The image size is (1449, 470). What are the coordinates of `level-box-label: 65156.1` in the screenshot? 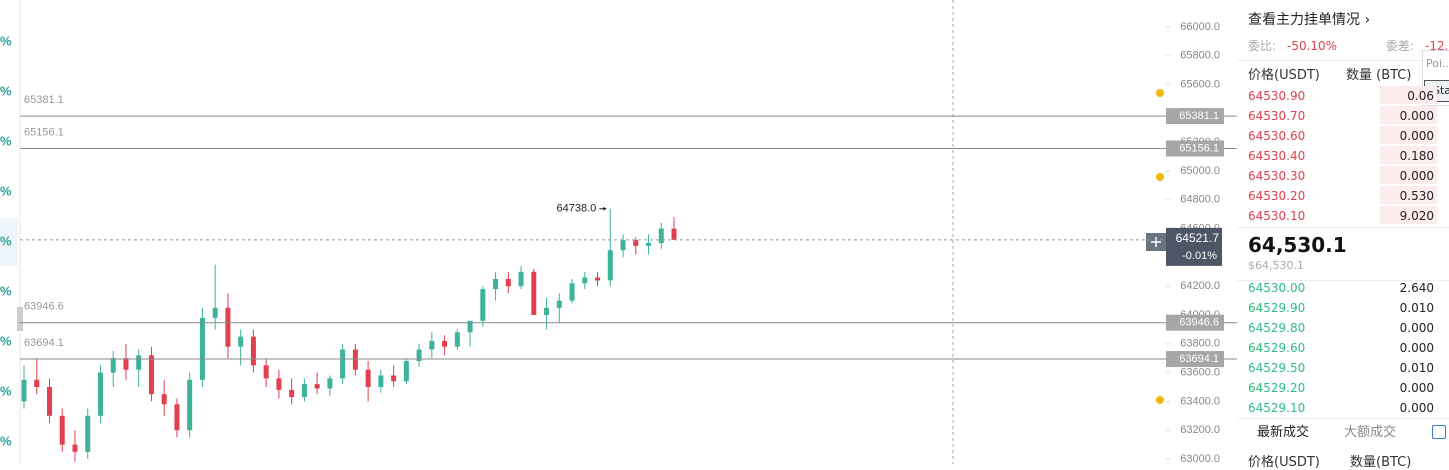 It's located at (1199, 148).